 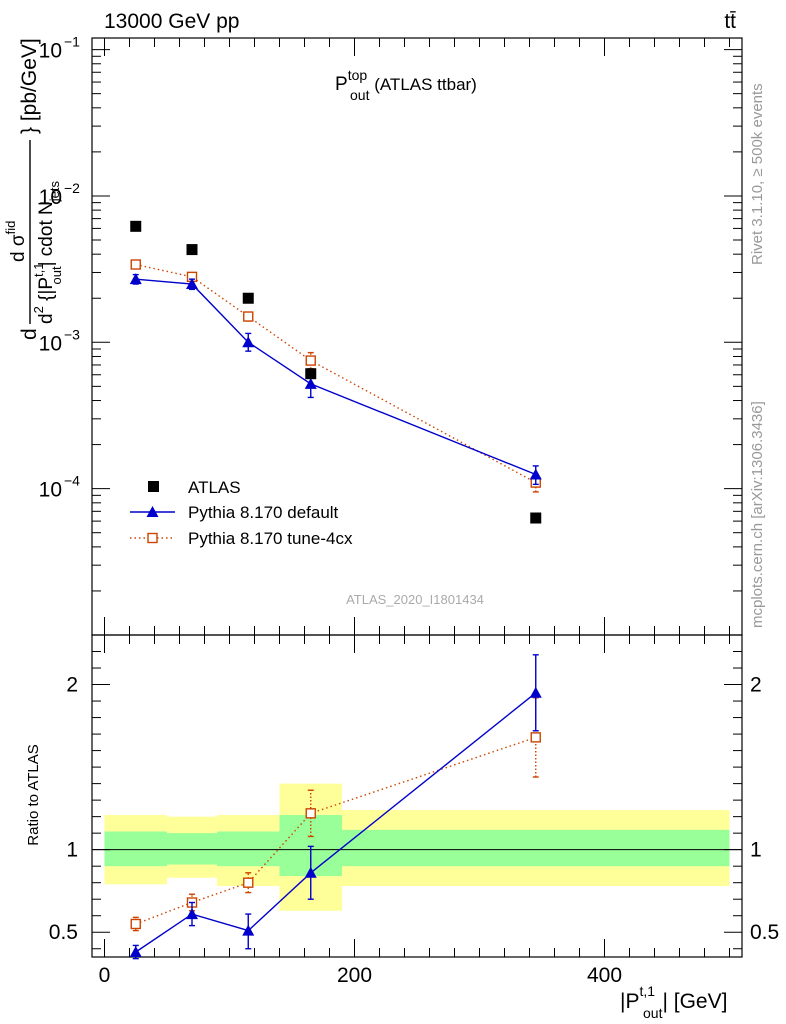 What do you see at coordinates (72, 685) in the screenshot?
I see `ratio-ytick-label-left: 2` at bounding box center [72, 685].